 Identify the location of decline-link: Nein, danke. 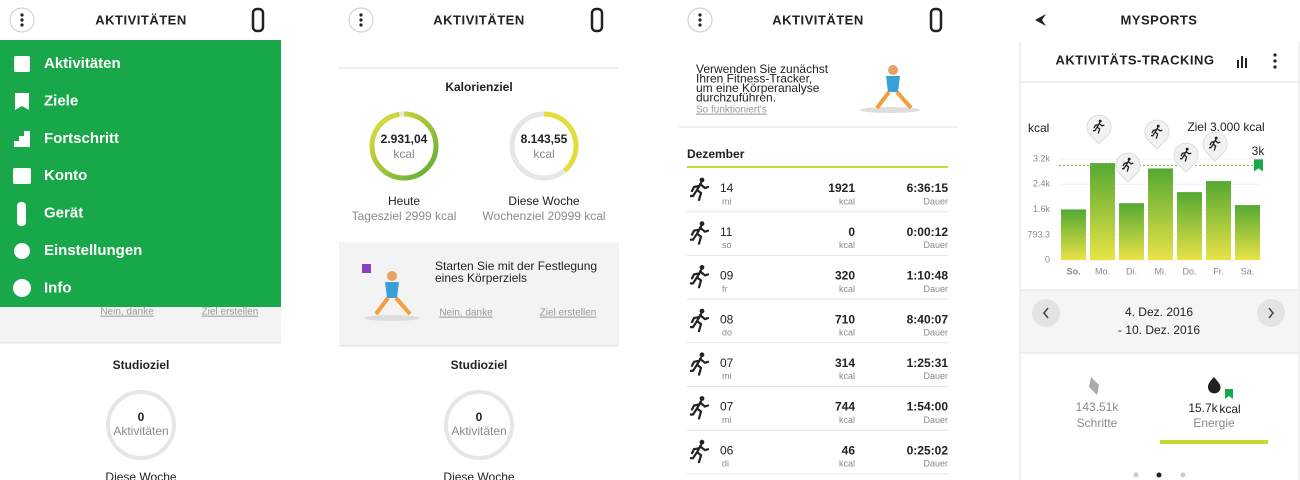
(466, 313).